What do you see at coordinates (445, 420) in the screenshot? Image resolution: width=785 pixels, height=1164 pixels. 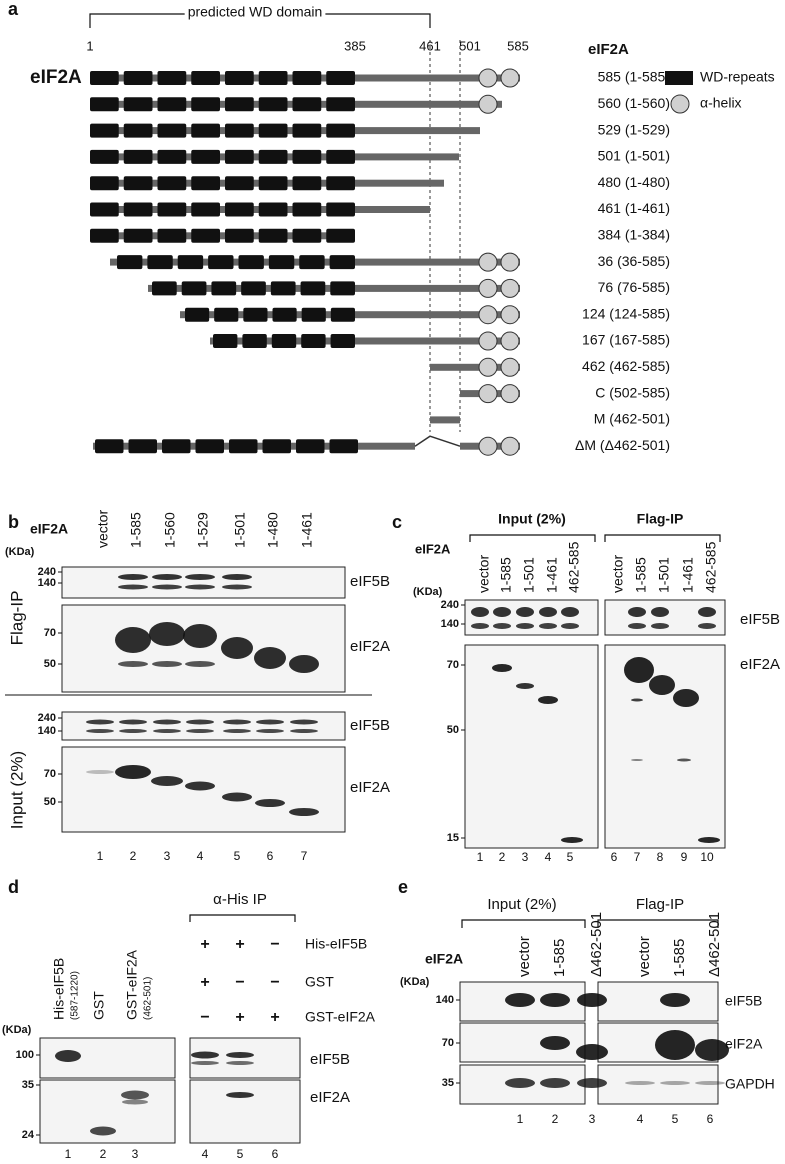 I see `construct-line` at bounding box center [445, 420].